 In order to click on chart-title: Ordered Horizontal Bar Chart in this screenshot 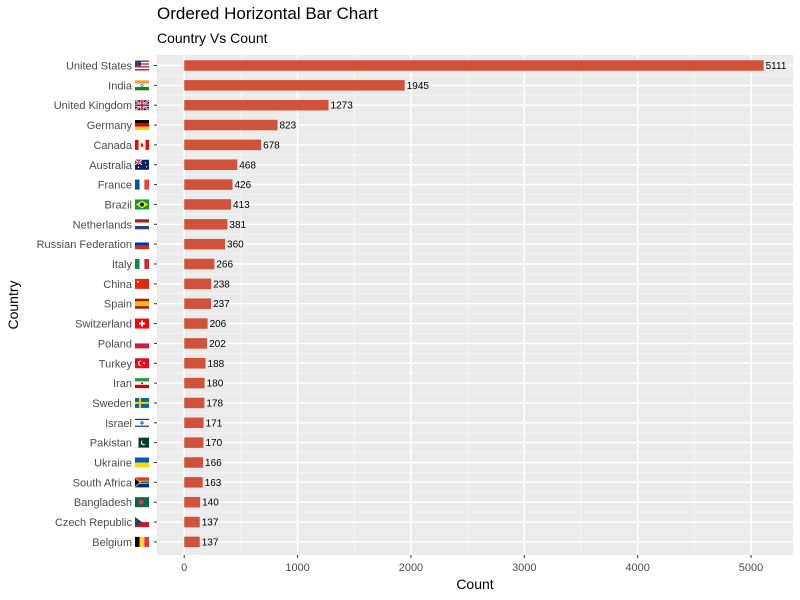, I will do `click(268, 13)`.